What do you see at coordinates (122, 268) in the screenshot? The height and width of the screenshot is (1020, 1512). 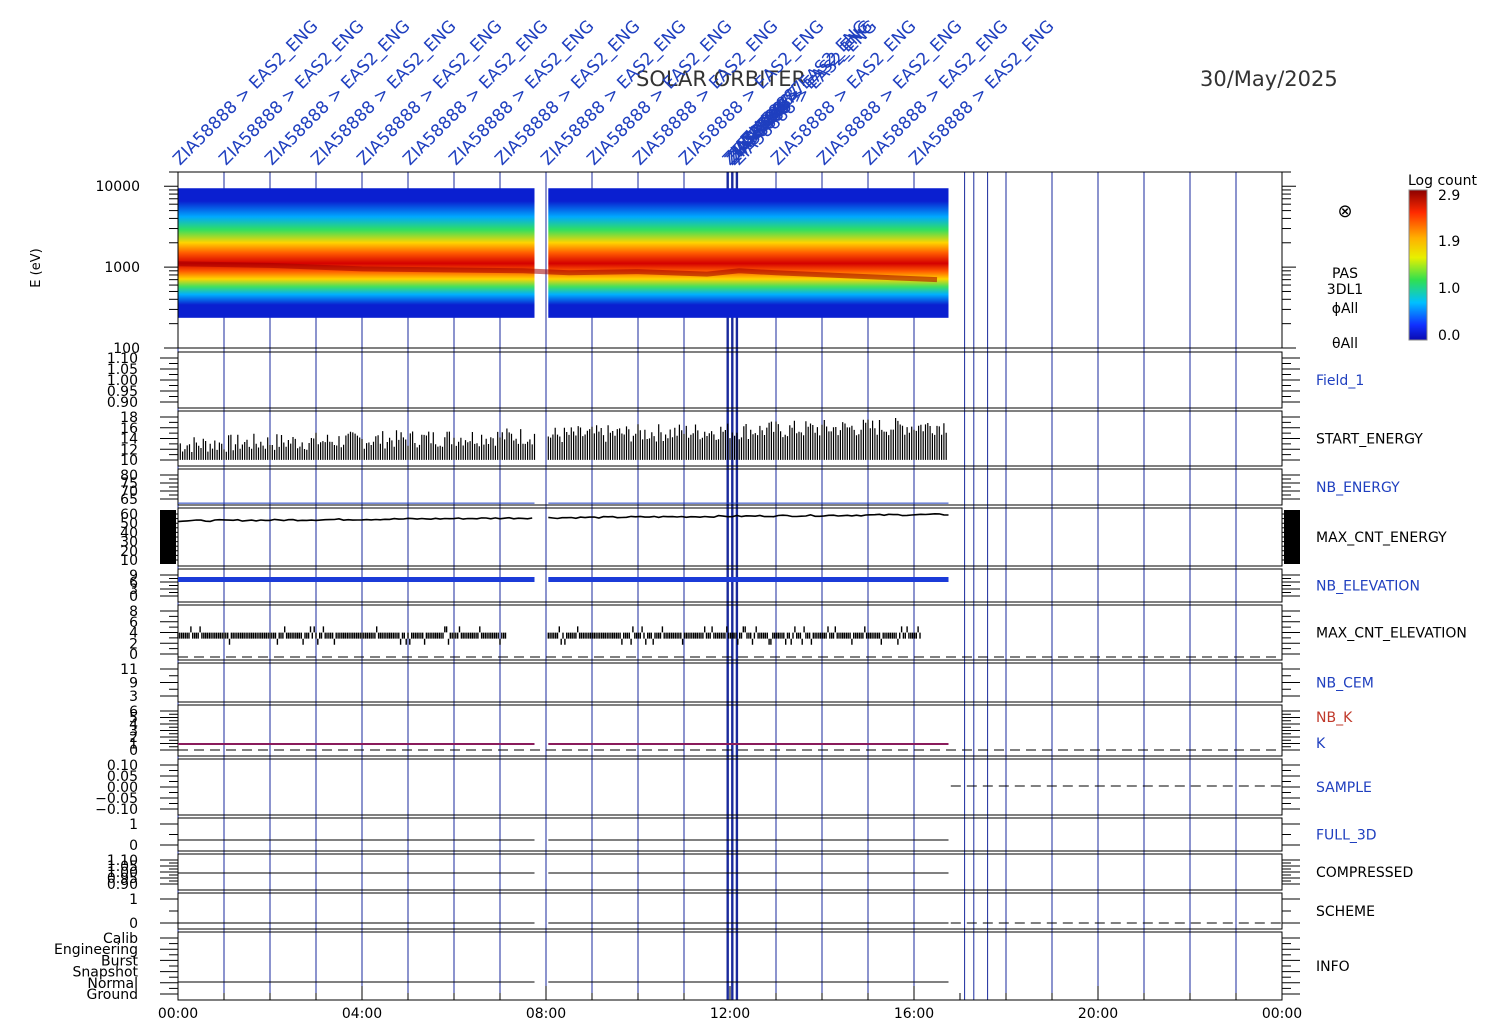 I see `spectrogram-ytick-label: 1000` at bounding box center [122, 268].